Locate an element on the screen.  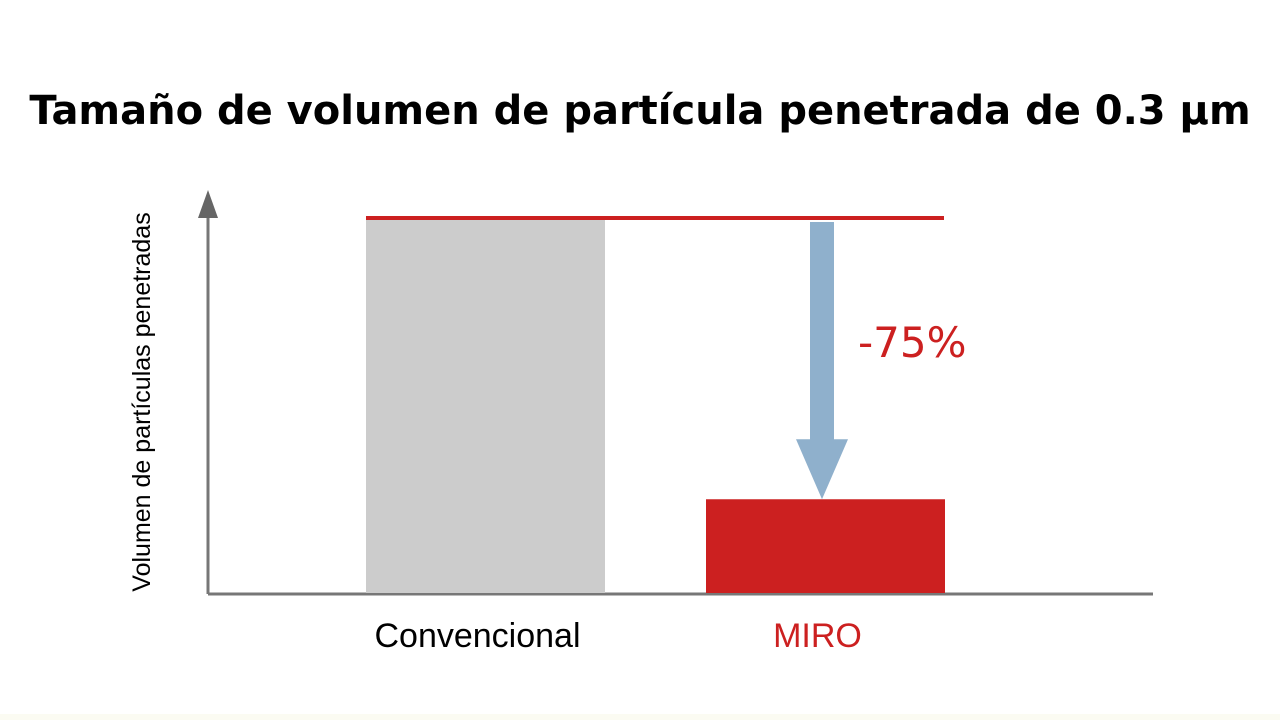
category-label-convencional: Convencional is located at coordinates (477, 636).